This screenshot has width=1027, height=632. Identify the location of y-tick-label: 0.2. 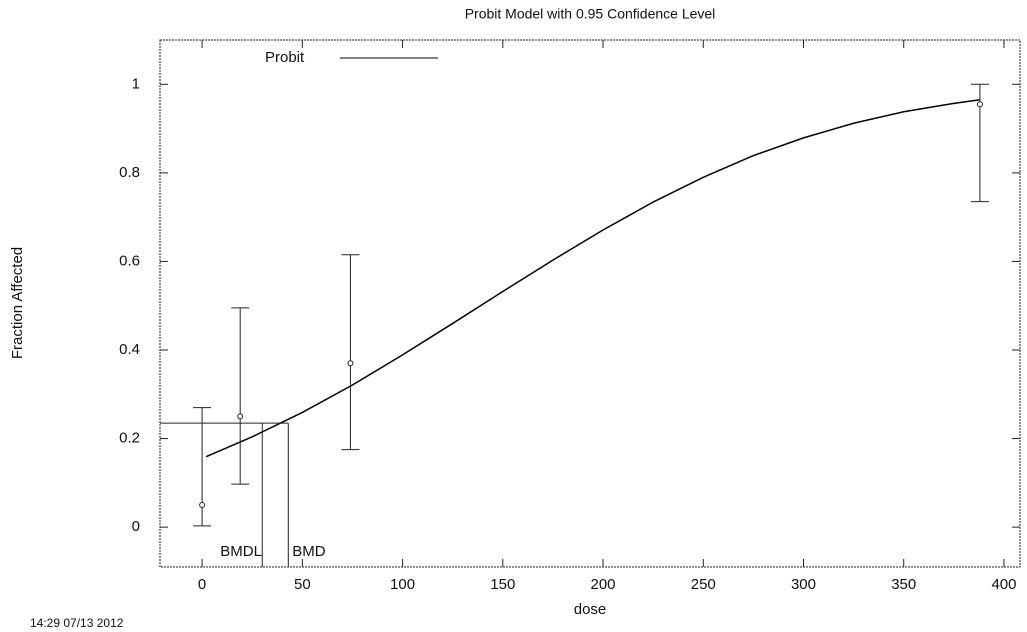
(129, 438).